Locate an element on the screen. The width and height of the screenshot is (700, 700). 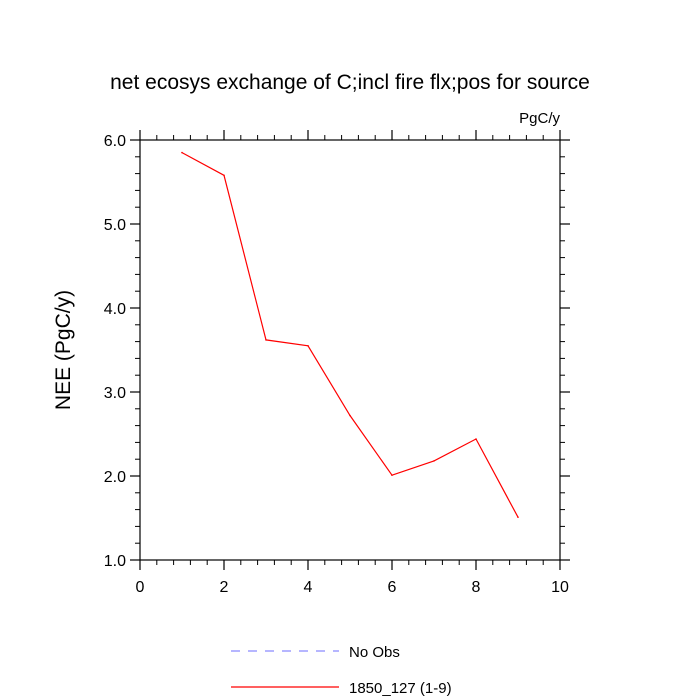
legend-label: 1850_127 (1-9) is located at coordinates (400, 688).